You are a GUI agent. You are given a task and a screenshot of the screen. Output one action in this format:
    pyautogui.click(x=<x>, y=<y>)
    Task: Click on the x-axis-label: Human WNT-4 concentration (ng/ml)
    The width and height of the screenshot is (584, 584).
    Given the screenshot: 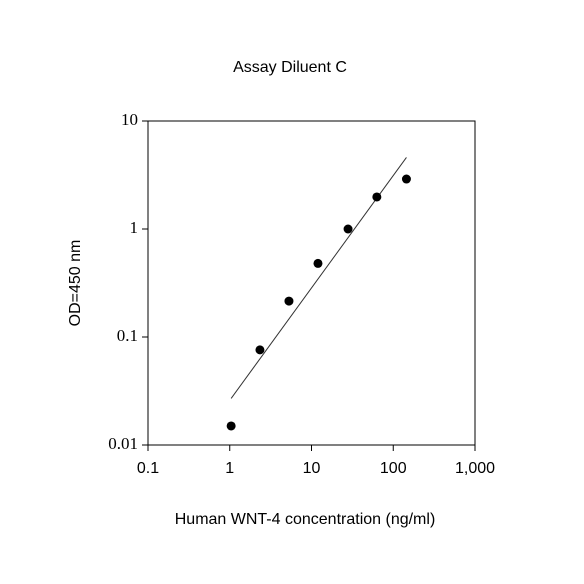 What is the action you would take?
    pyautogui.click(x=305, y=519)
    